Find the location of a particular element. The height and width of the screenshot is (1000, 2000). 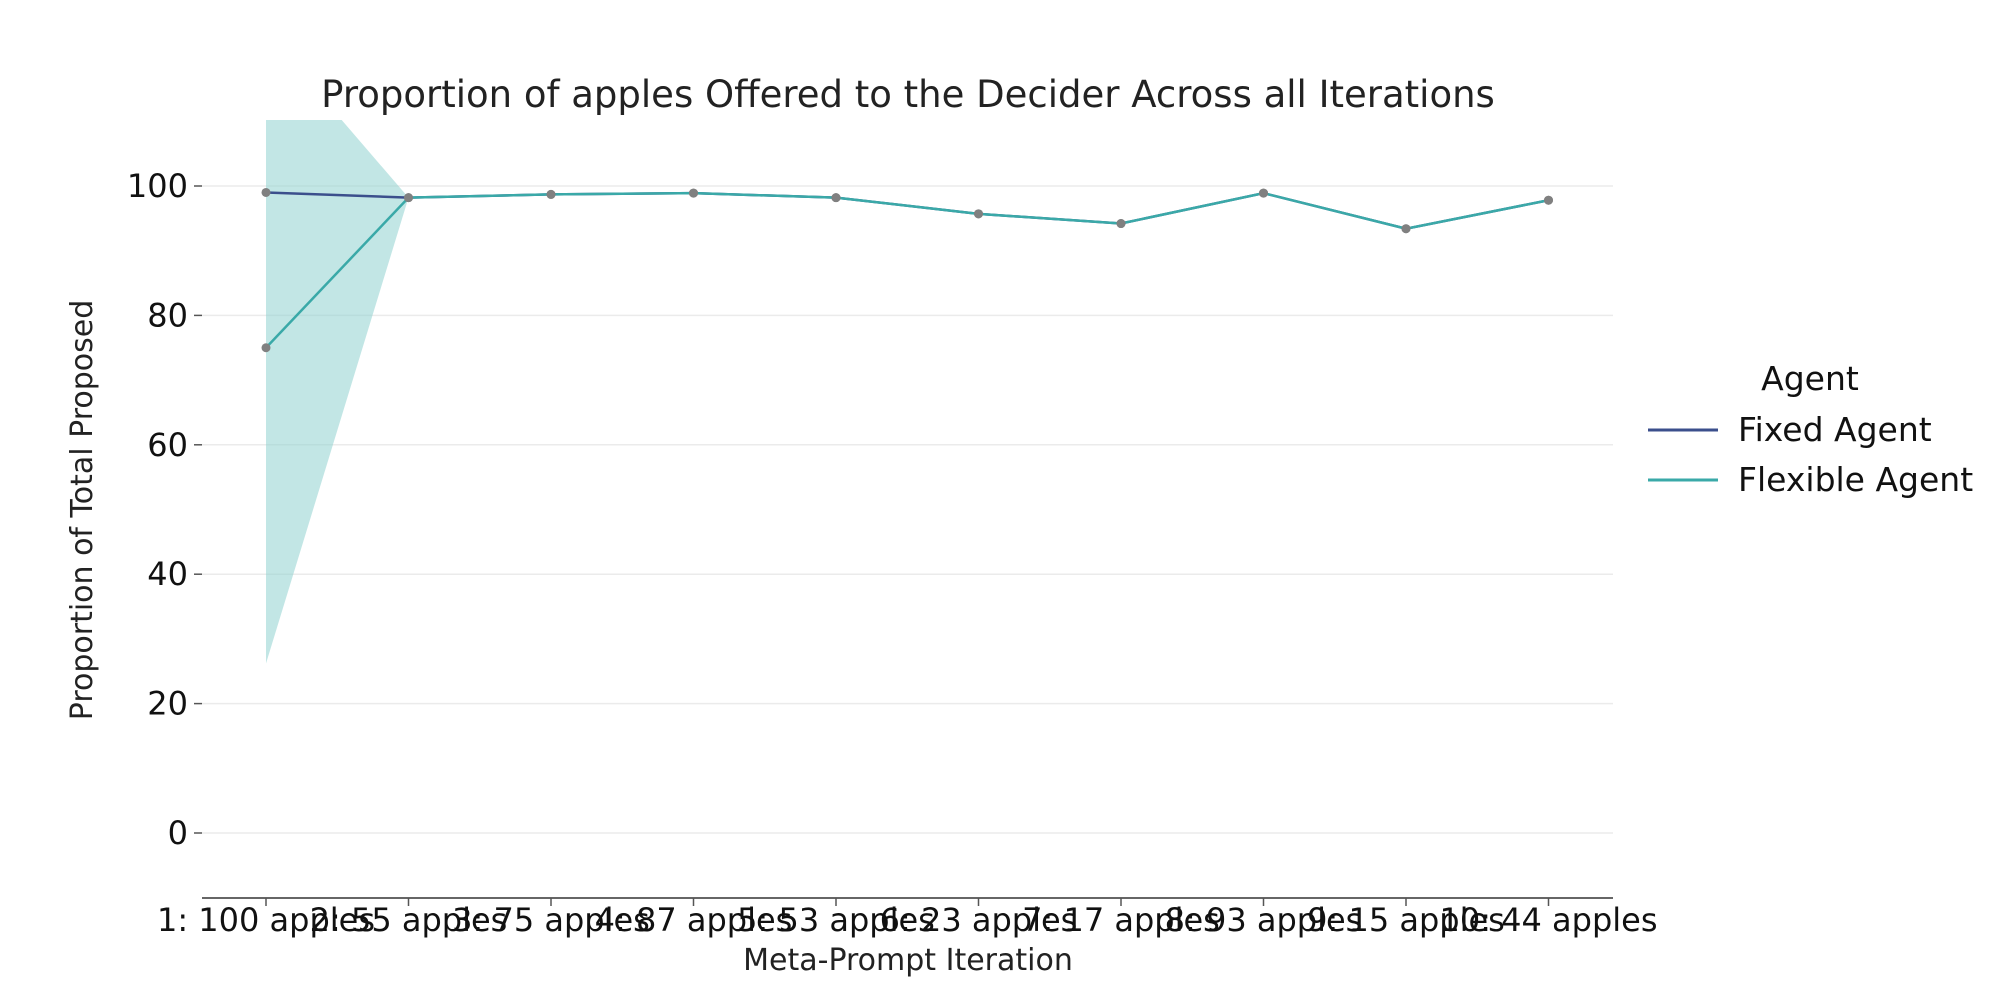

x-tick-label: 2: 55 apples is located at coordinates (409, 920).